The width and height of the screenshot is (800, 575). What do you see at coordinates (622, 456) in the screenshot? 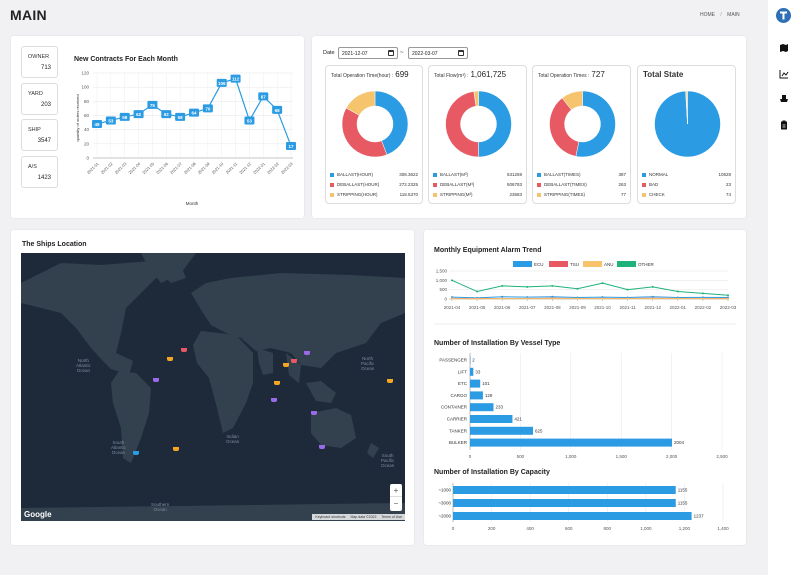
I see `x-tick-label: 1,500` at bounding box center [622, 456].